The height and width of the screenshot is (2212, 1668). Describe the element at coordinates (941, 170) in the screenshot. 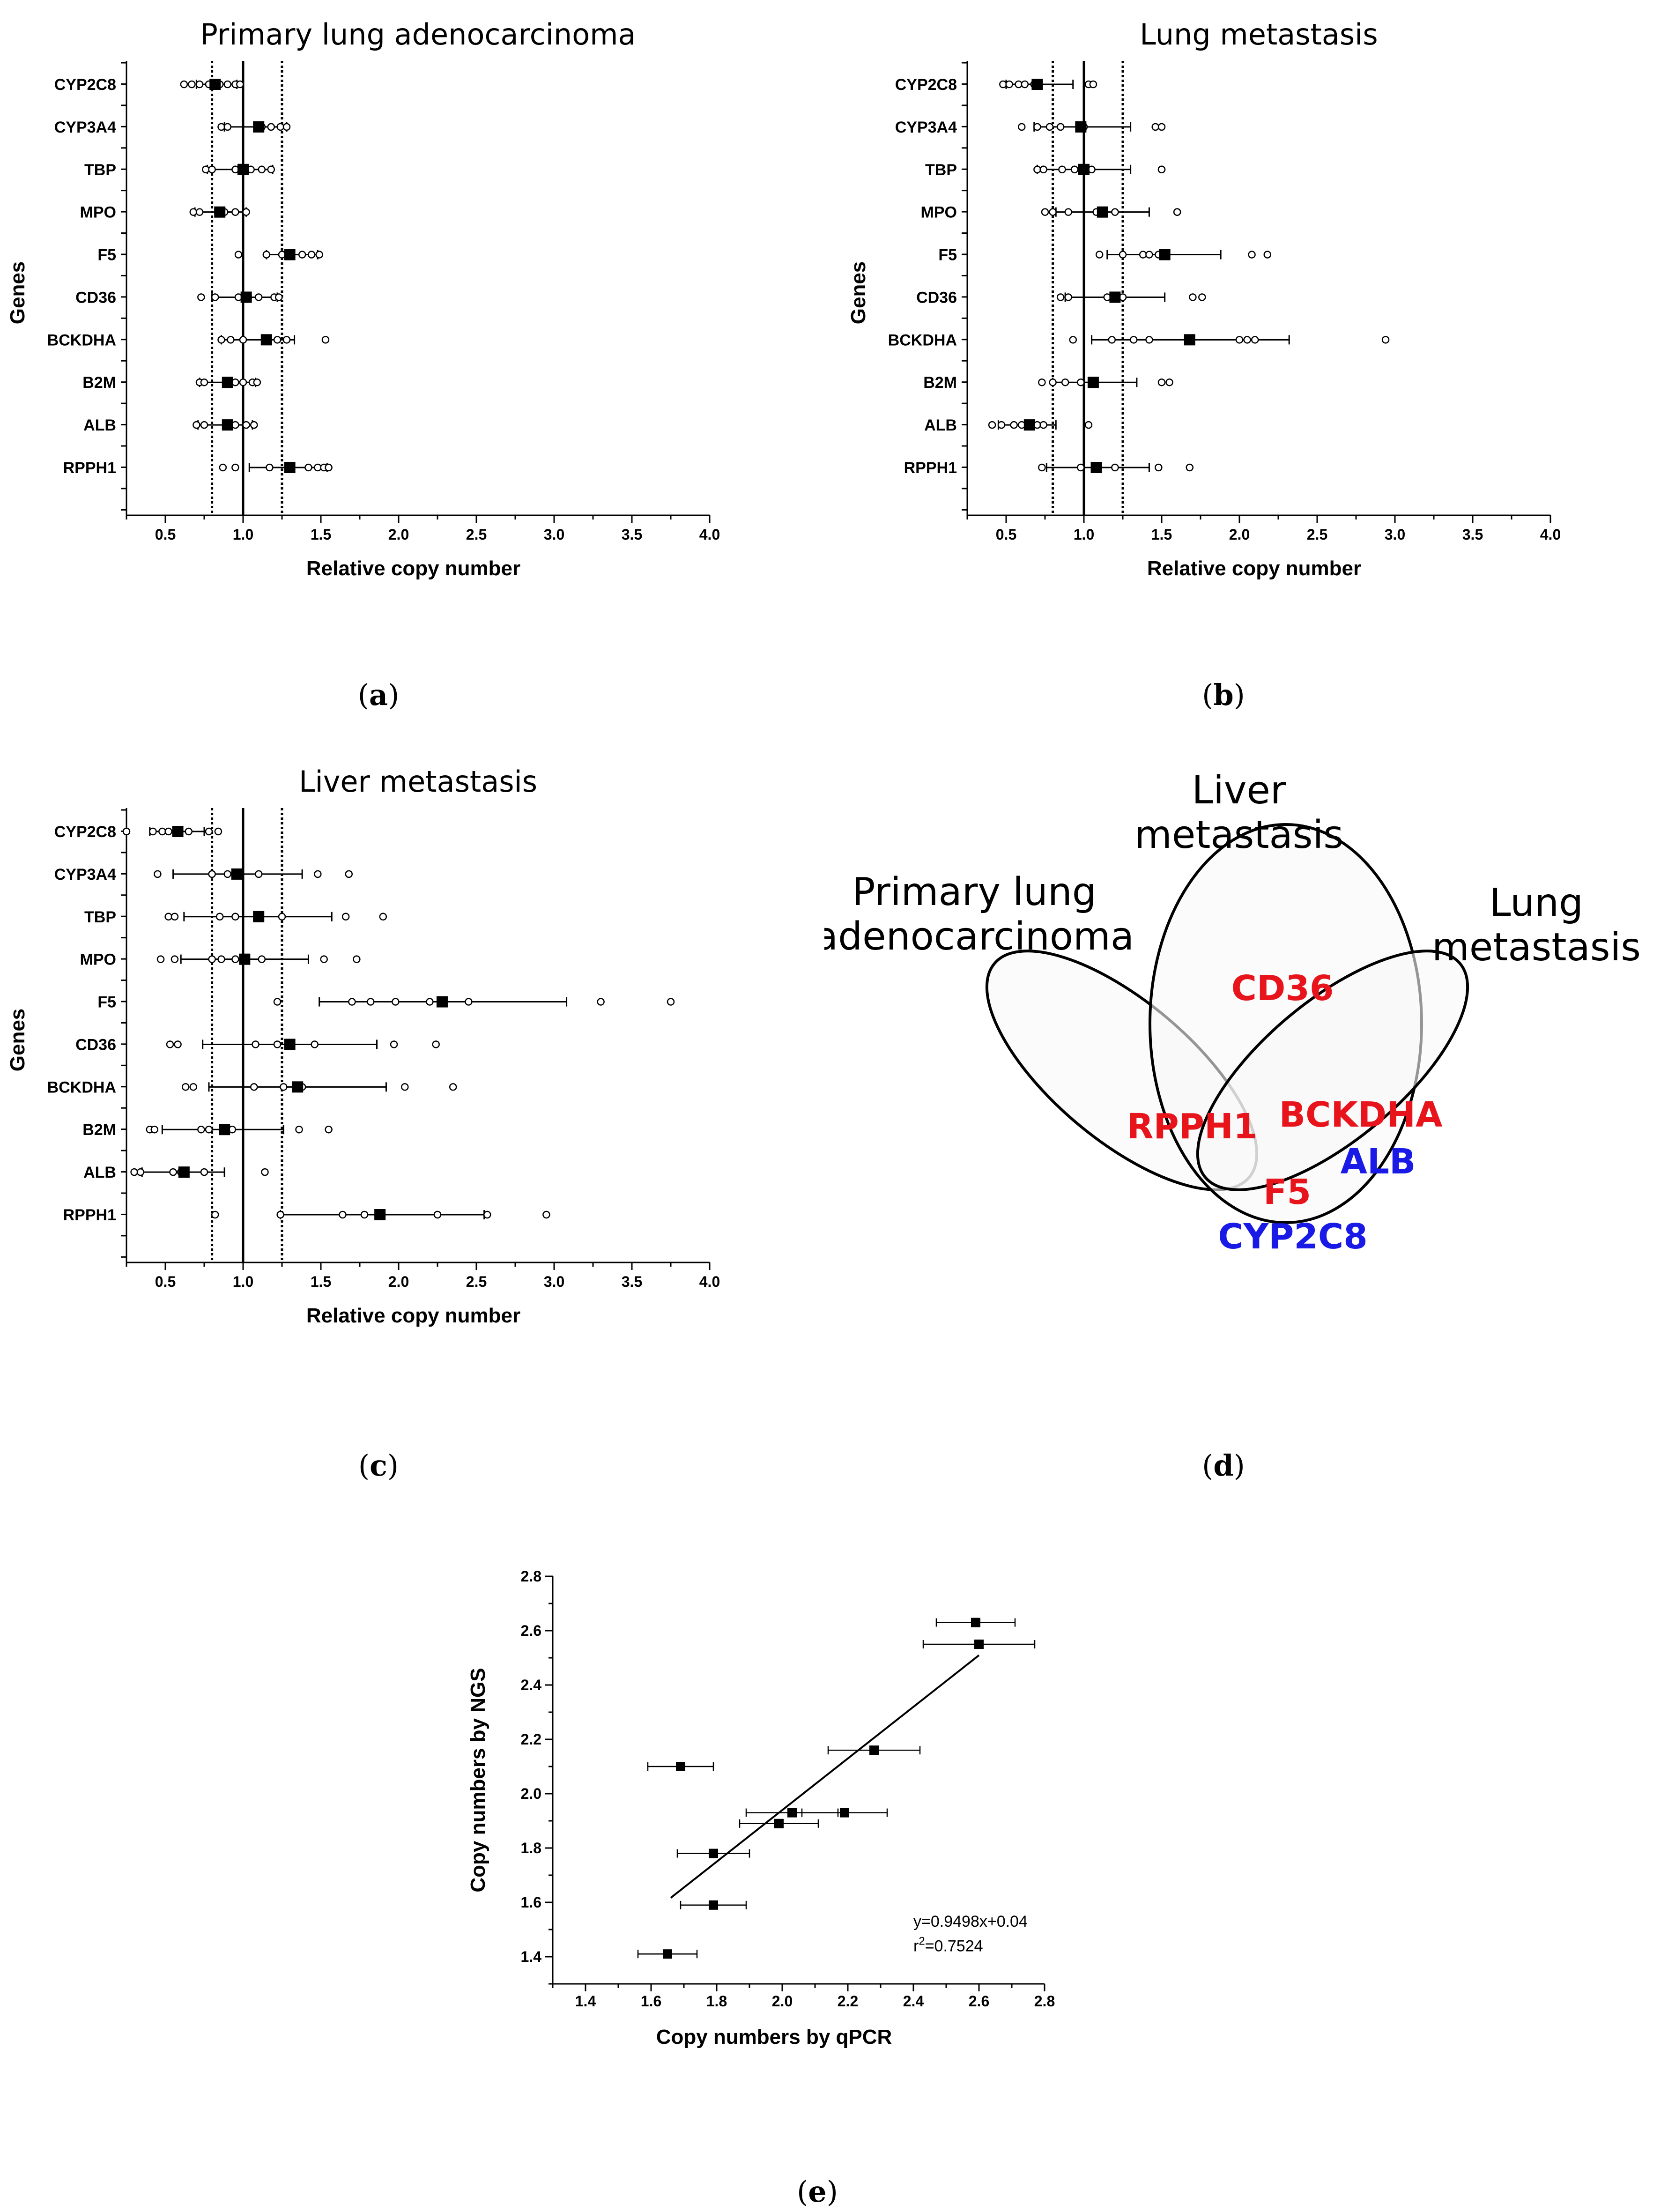

I see `gene-label: TBP` at that location.